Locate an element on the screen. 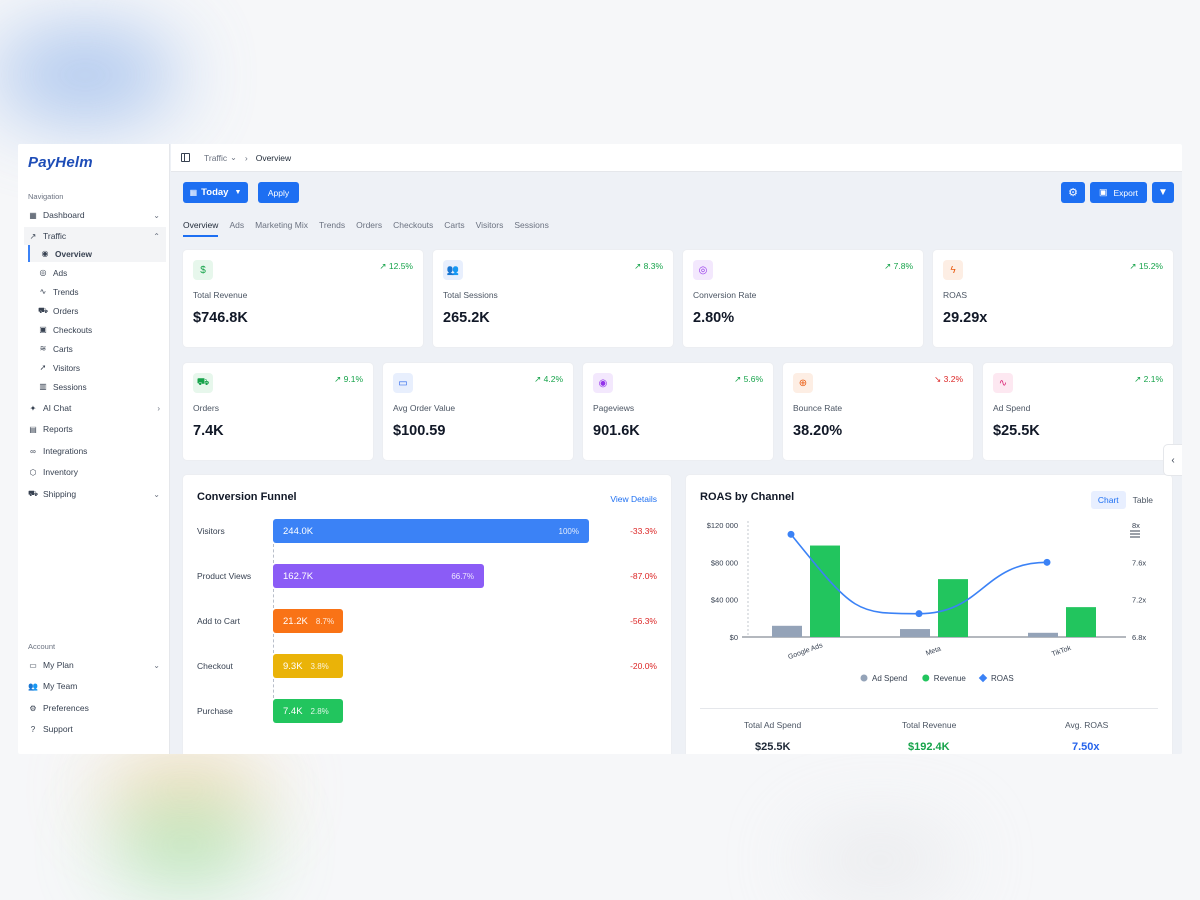 The height and width of the screenshot is (900, 1200). export-label: Export is located at coordinates (1126, 192).